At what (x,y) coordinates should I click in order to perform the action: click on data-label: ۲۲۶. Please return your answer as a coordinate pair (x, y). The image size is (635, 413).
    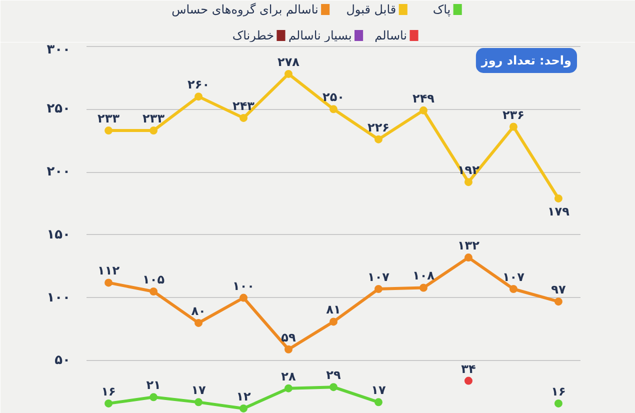
    Looking at the image, I should click on (379, 127).